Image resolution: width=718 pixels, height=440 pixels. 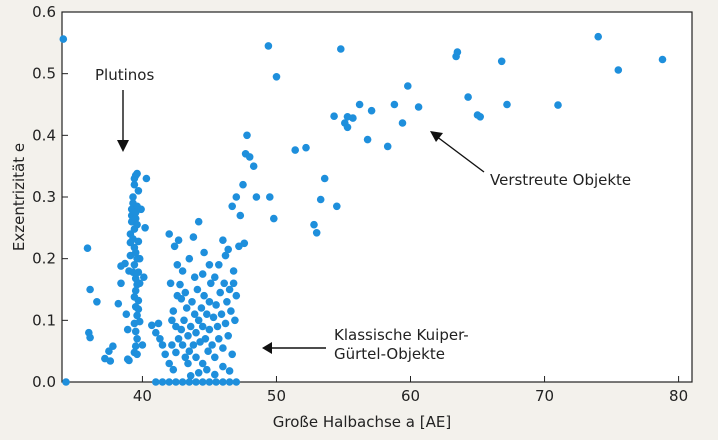 I want to click on y-tick-label: 0.6, so click(x=44, y=12).